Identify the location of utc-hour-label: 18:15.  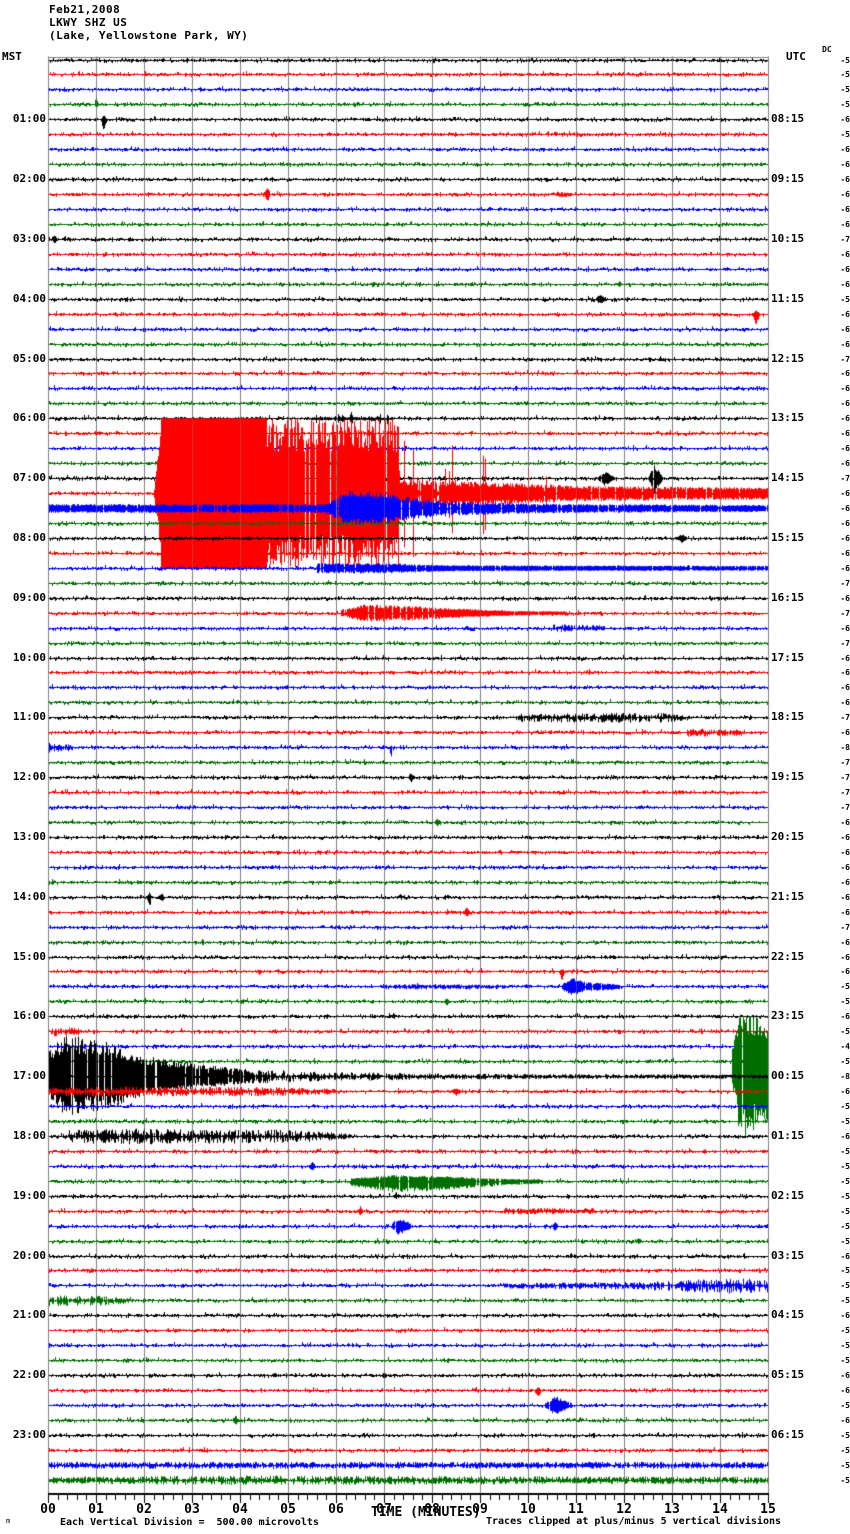
(788, 717).